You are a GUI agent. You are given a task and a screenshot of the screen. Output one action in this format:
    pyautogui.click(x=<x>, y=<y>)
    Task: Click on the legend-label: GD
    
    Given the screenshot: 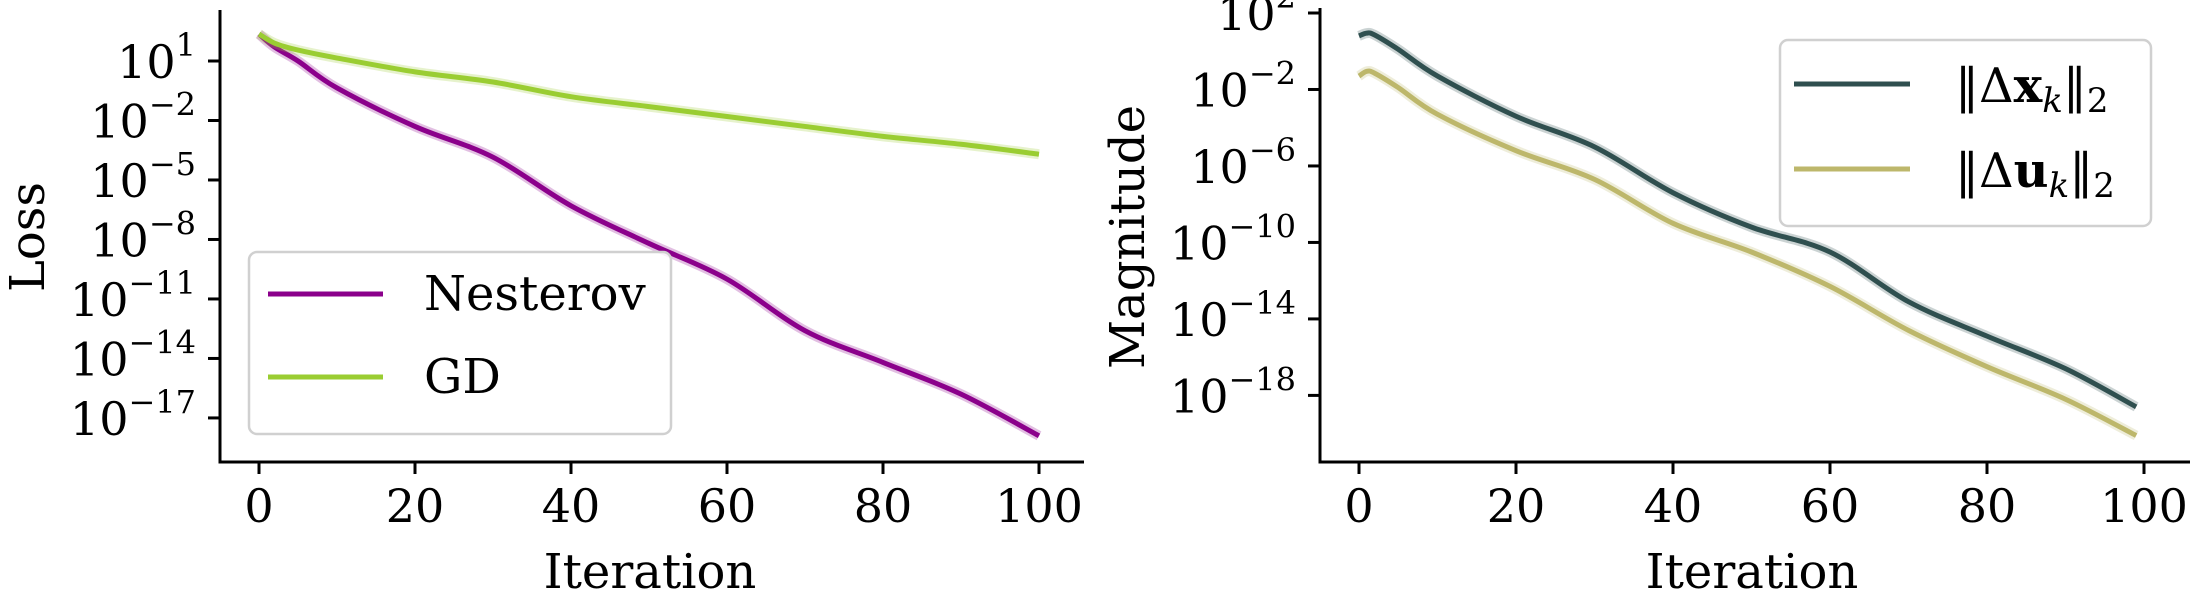 What is the action you would take?
    pyautogui.click(x=462, y=377)
    